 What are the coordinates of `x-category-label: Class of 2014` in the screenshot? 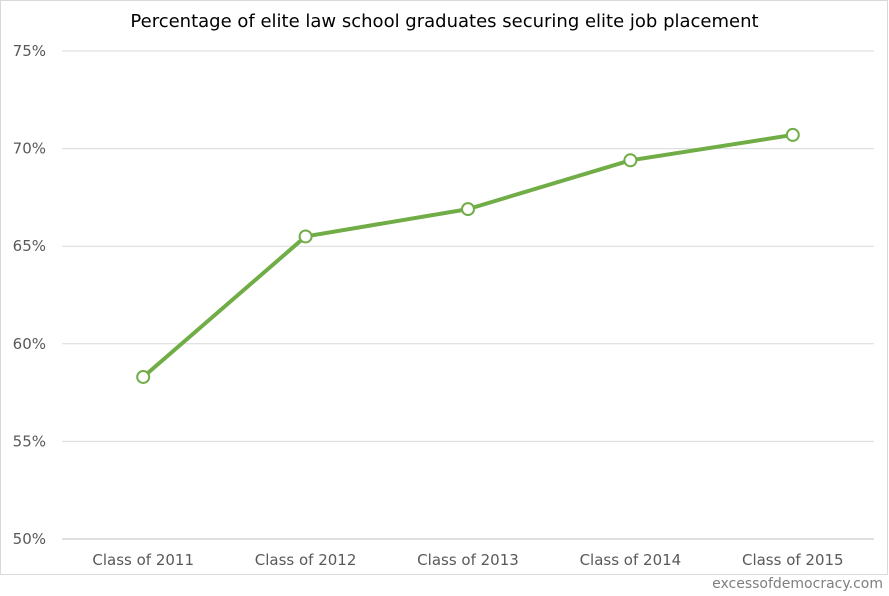 It's located at (631, 560).